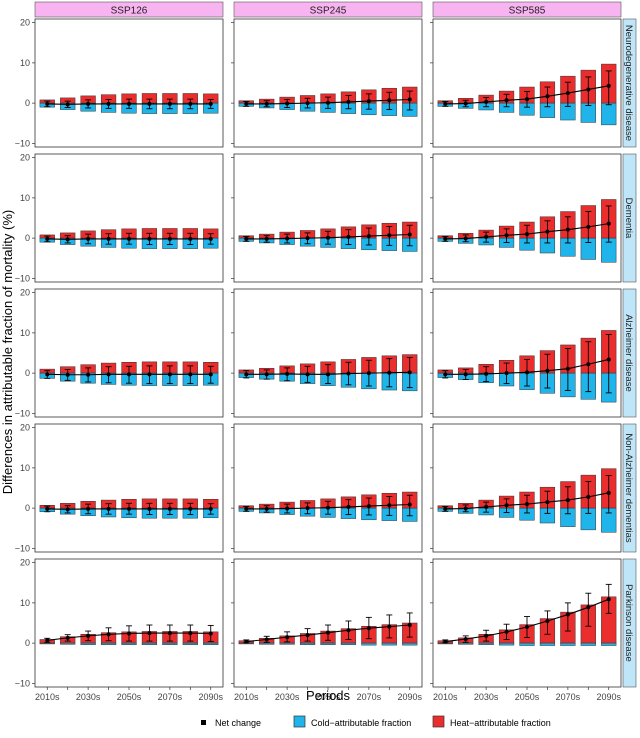  Describe the element at coordinates (628, 218) in the screenshot. I see `disease-label: Dementia` at that location.